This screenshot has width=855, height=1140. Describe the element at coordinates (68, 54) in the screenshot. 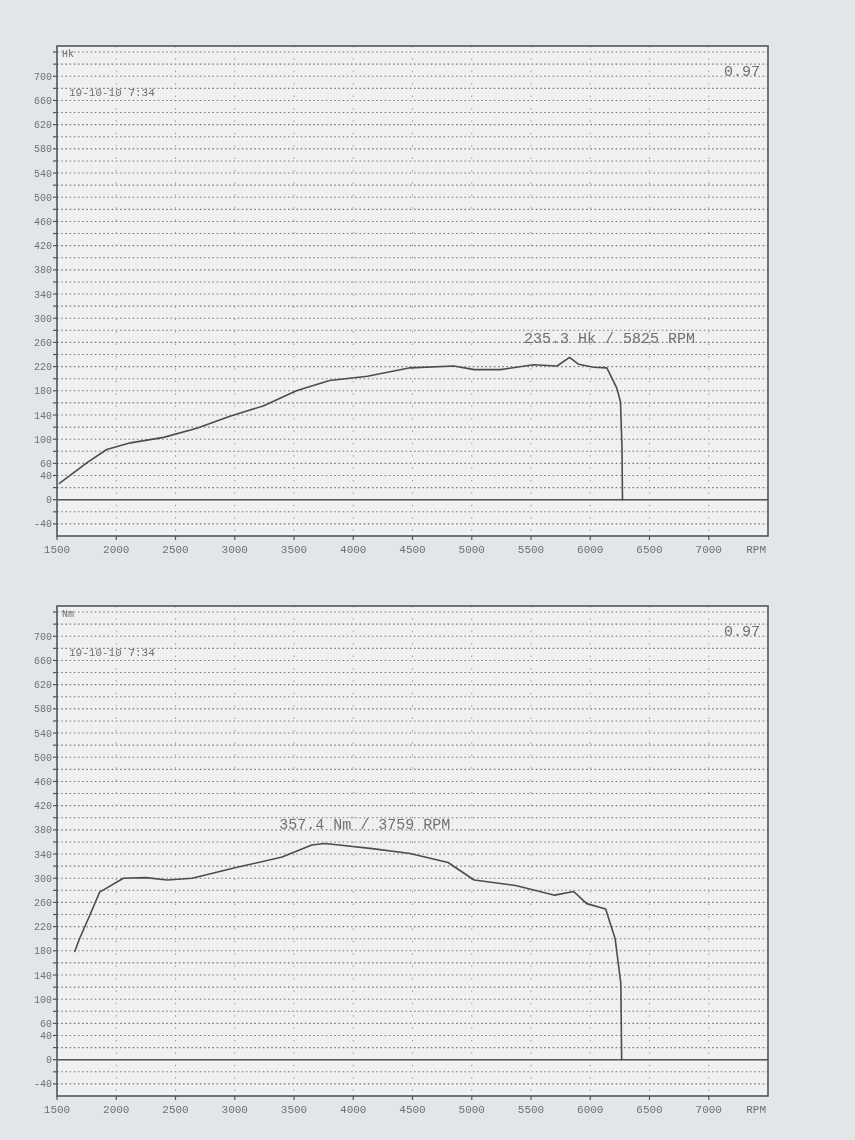

I see `y-axis-title: Hk` at that location.